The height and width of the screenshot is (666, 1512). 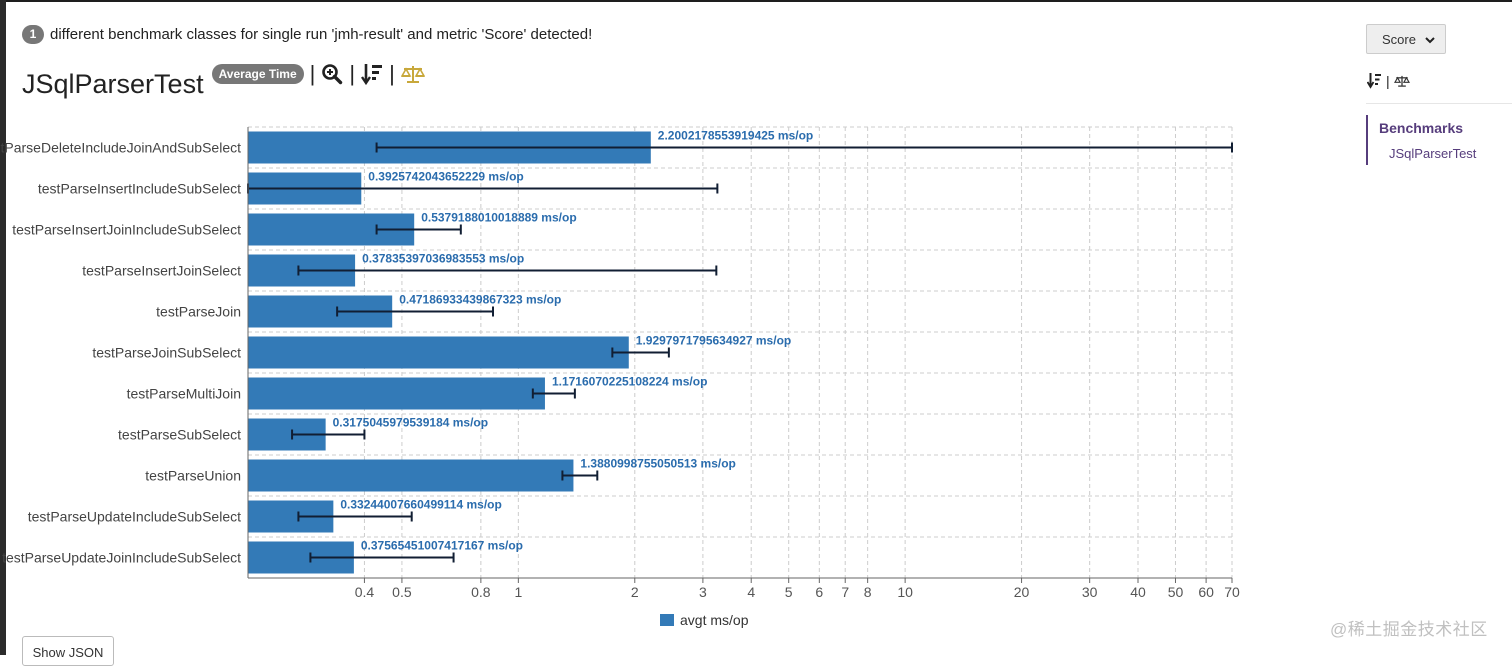 I want to click on y-tick-label: testParseInsertJoinIncludeSubSelect, so click(x=126, y=230).